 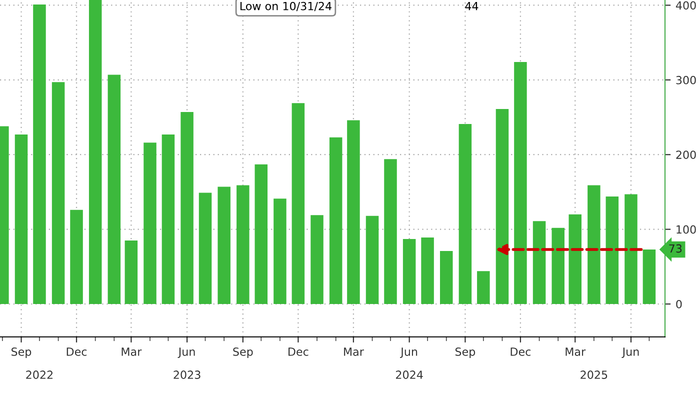 What do you see at coordinates (686, 80) in the screenshot?
I see `y-tick-label: 300` at bounding box center [686, 80].